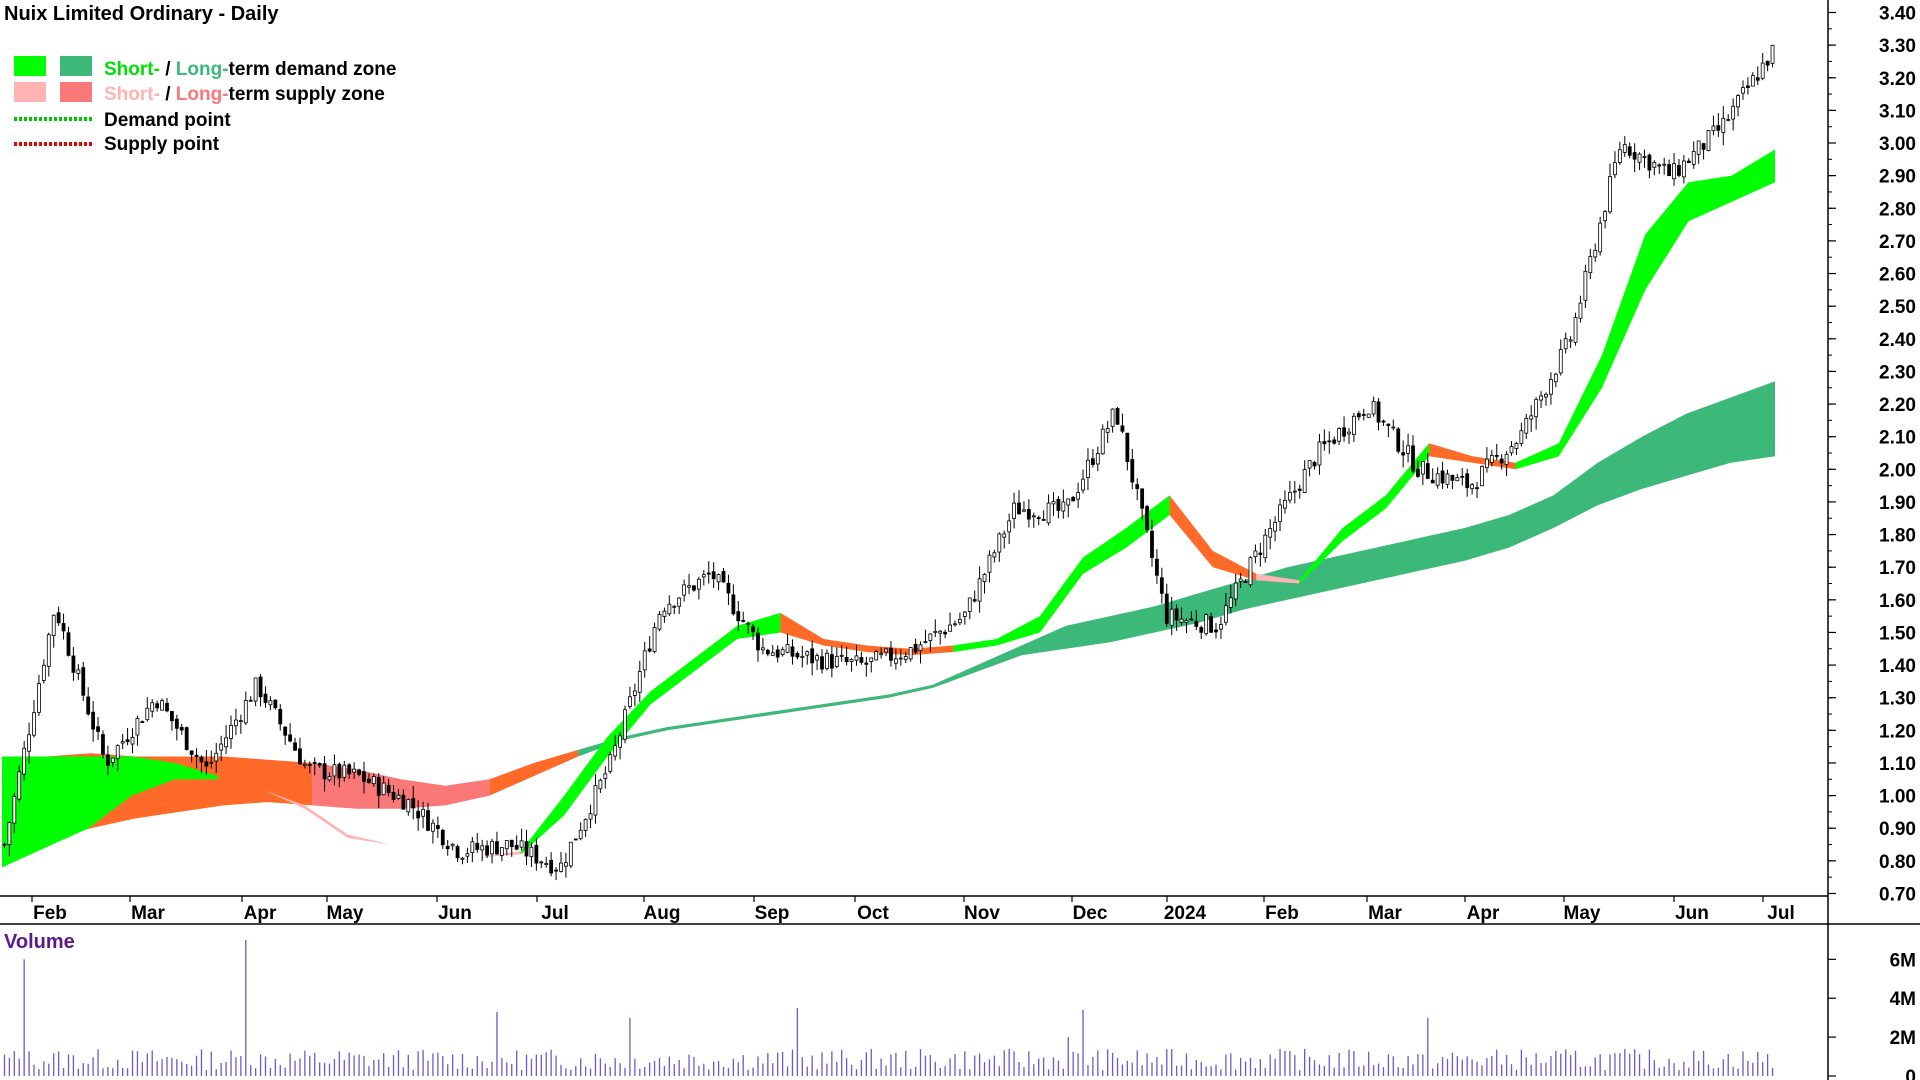 The height and width of the screenshot is (1080, 1920). Describe the element at coordinates (1483, 913) in the screenshot. I see `x-tick-label: Apr` at that location.